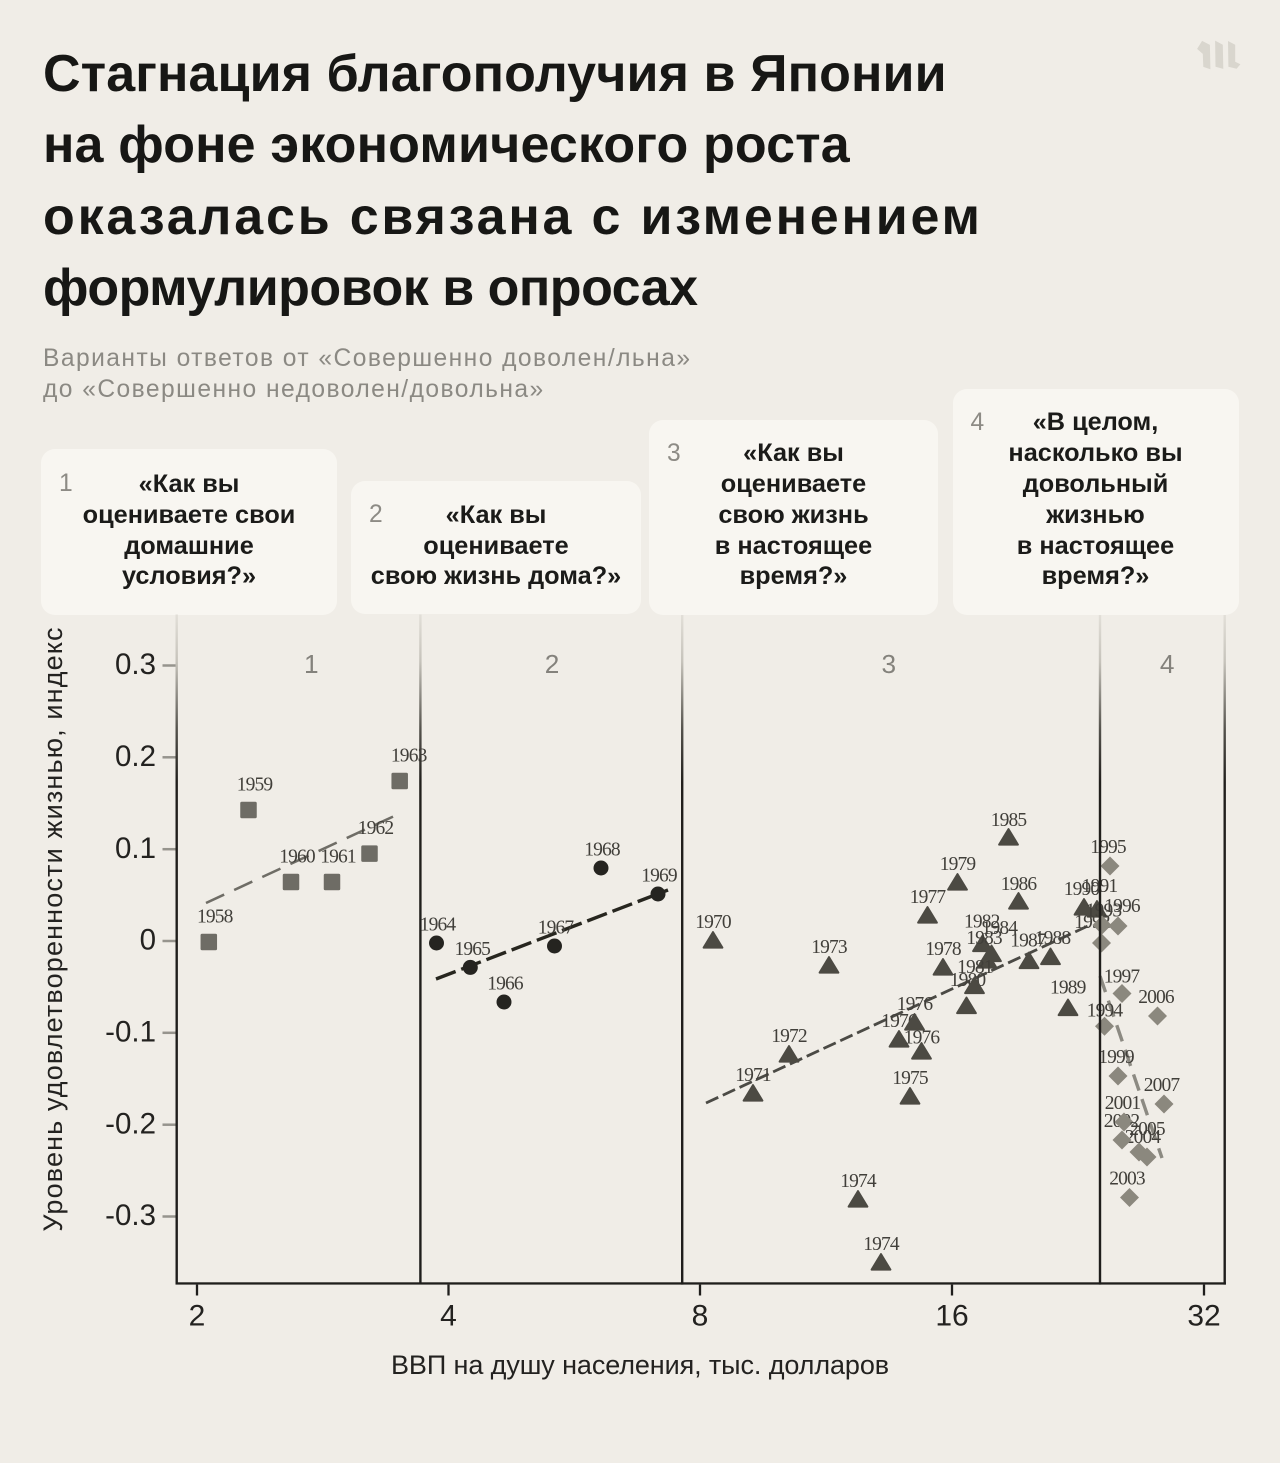 The width and height of the screenshot is (1280, 1463). I want to click on svg-text: 1994, so click(1105, 1010).